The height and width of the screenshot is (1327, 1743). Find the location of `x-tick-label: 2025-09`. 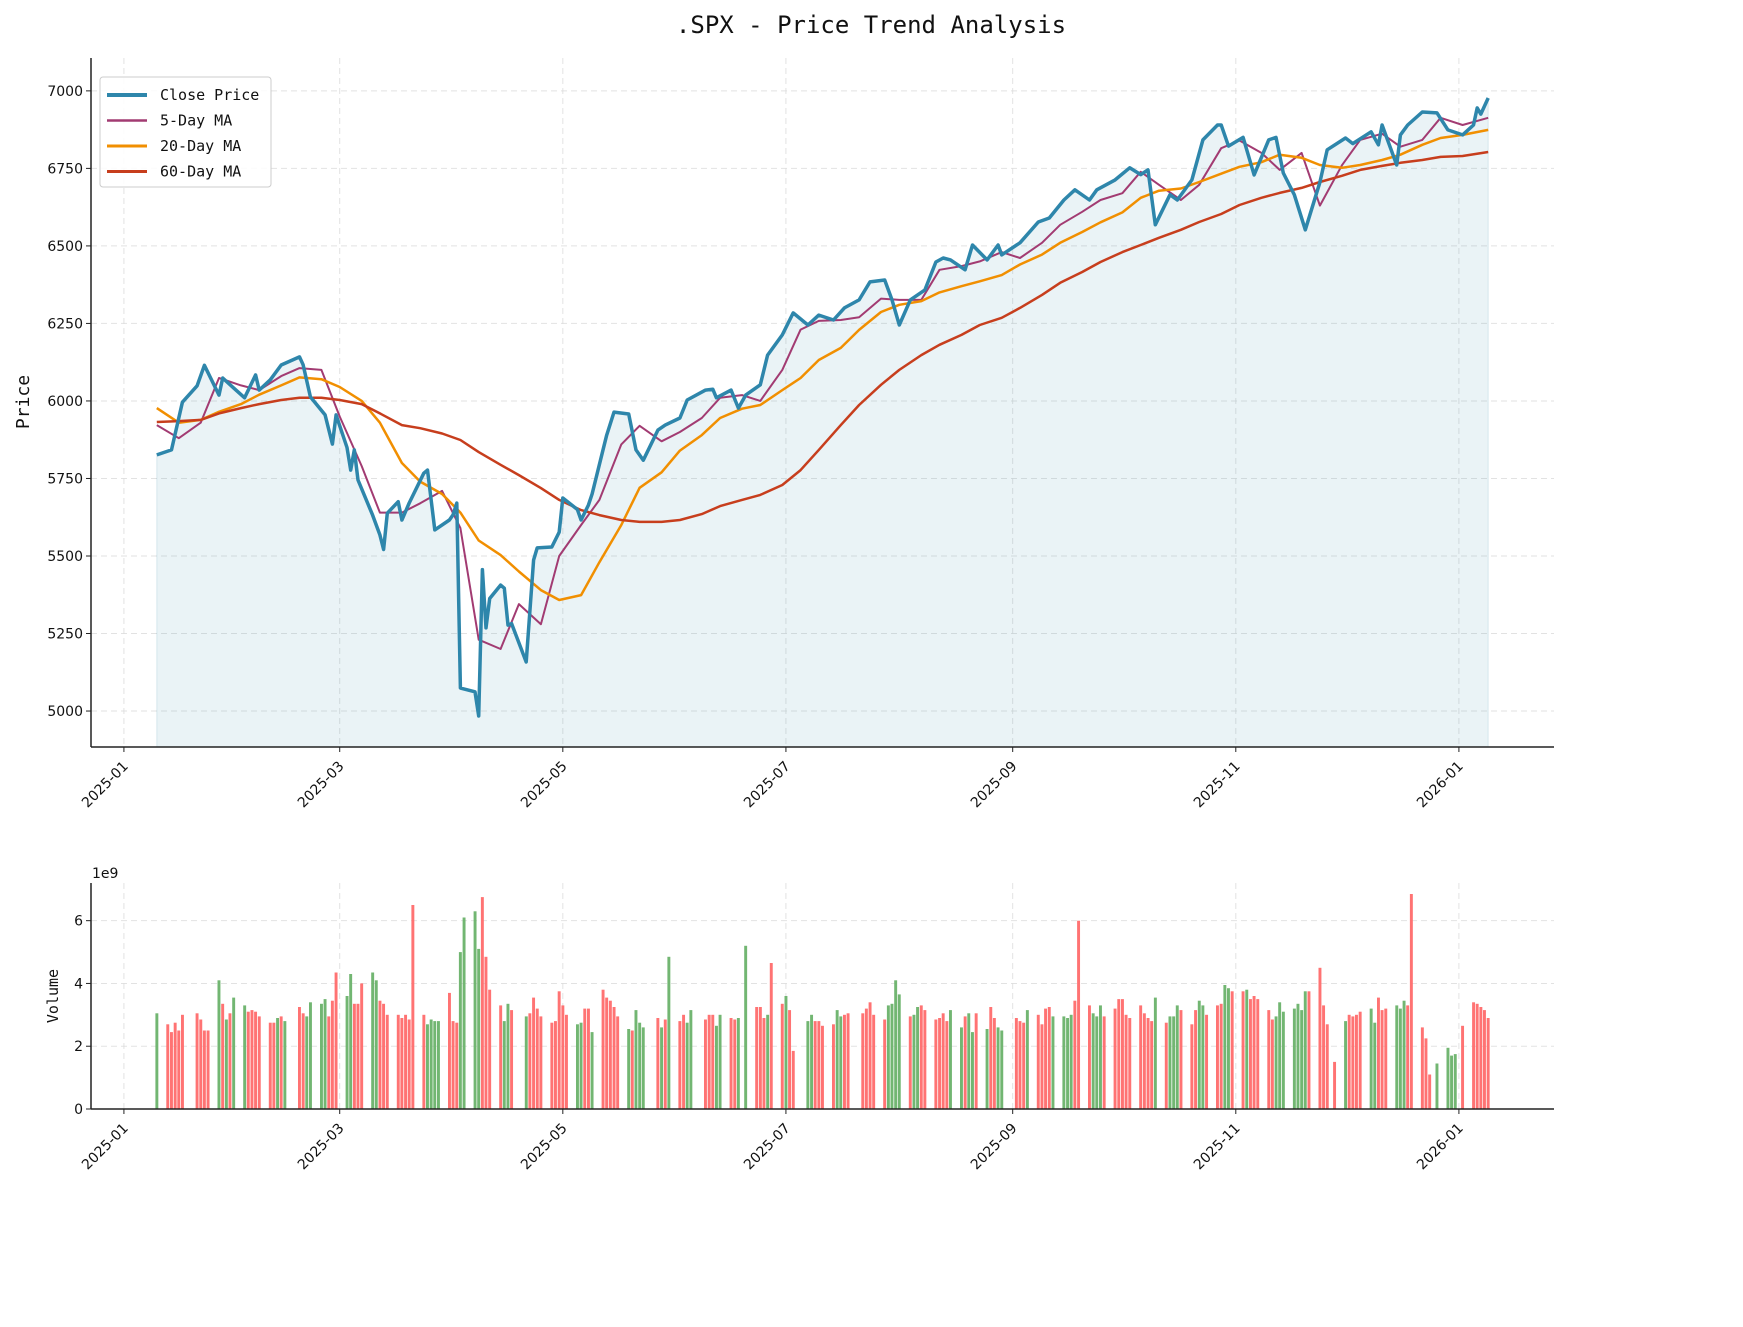

x-tick-label: 2025-09 is located at coordinates (994, 785).